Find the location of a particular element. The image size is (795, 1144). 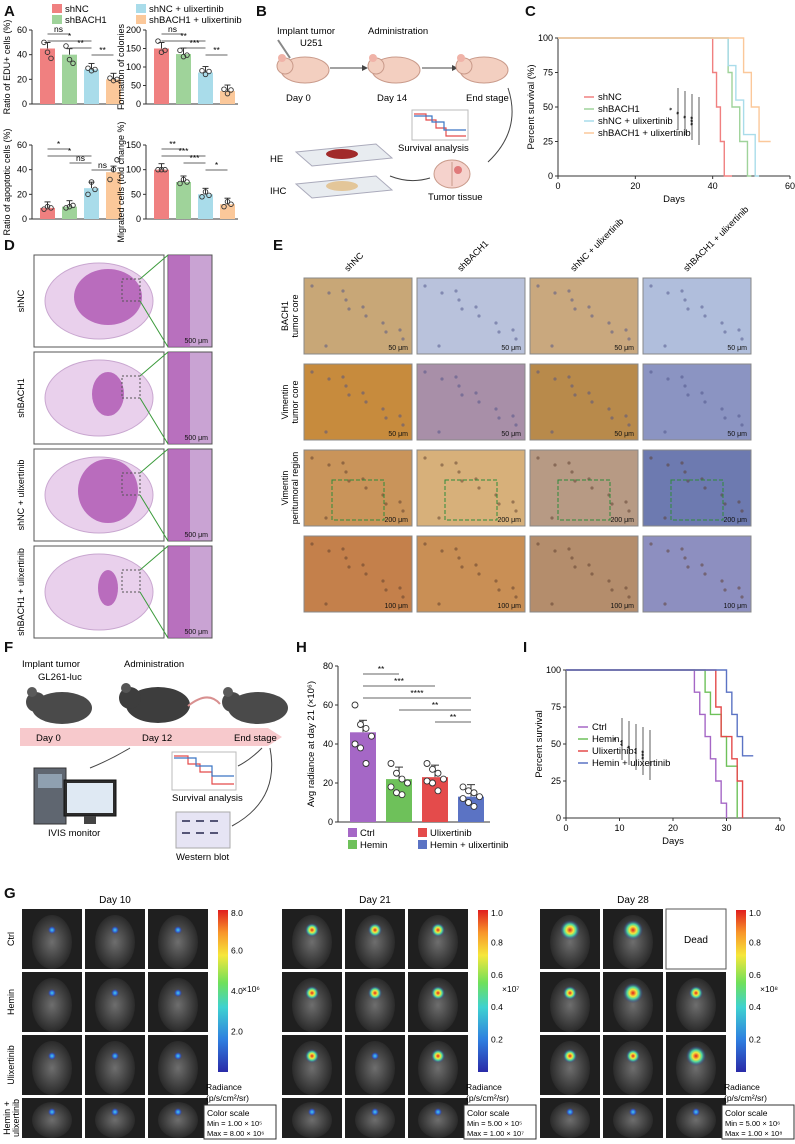

g-row-label-2: ulixertinib is located at coordinates (16, 1118).